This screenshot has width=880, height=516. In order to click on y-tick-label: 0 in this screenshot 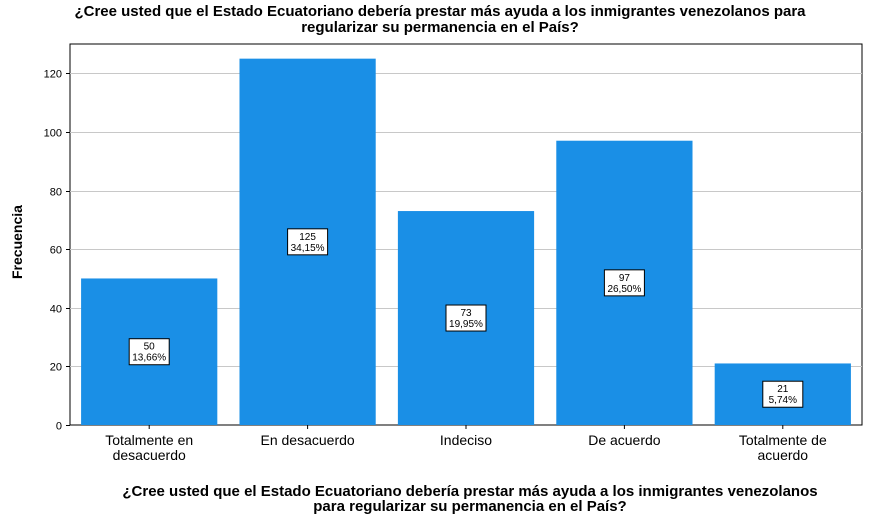, I will do `click(59, 427)`.